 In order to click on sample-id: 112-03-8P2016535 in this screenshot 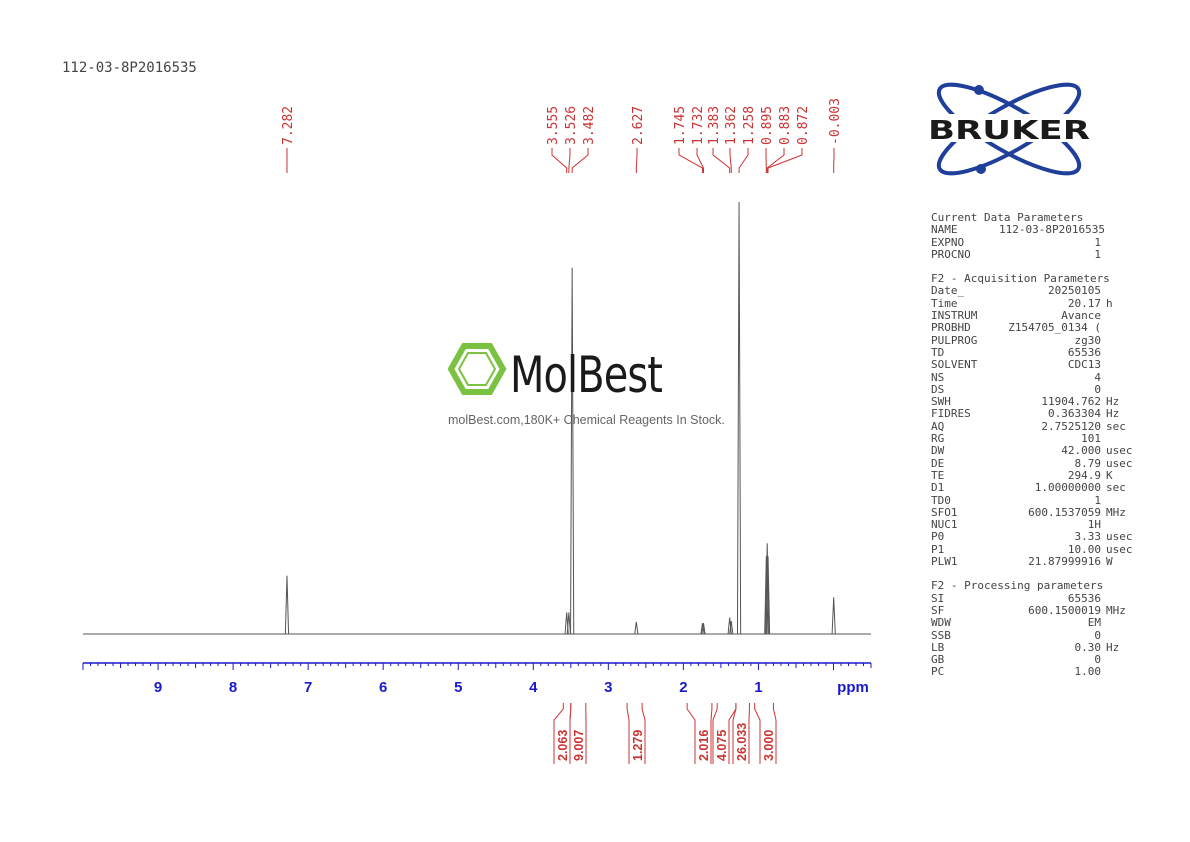, I will do `click(129, 68)`.